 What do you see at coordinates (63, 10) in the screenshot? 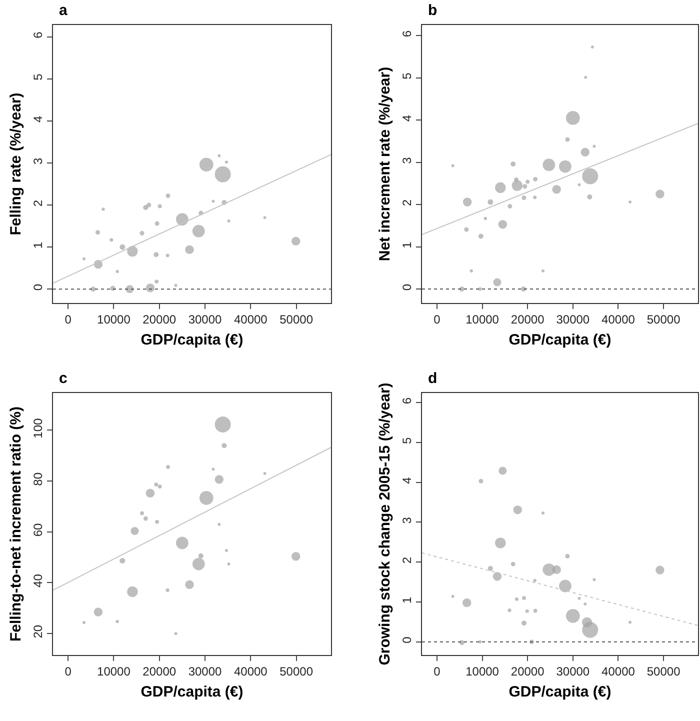
I see `chart-title: a` at bounding box center [63, 10].